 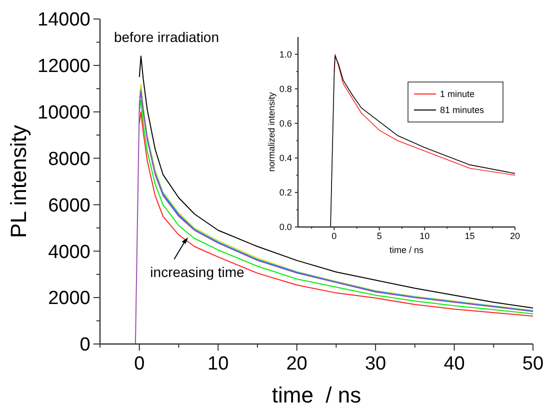 What do you see at coordinates (271, 132) in the screenshot?
I see `y-axis-title: normalized intensity` at bounding box center [271, 132].